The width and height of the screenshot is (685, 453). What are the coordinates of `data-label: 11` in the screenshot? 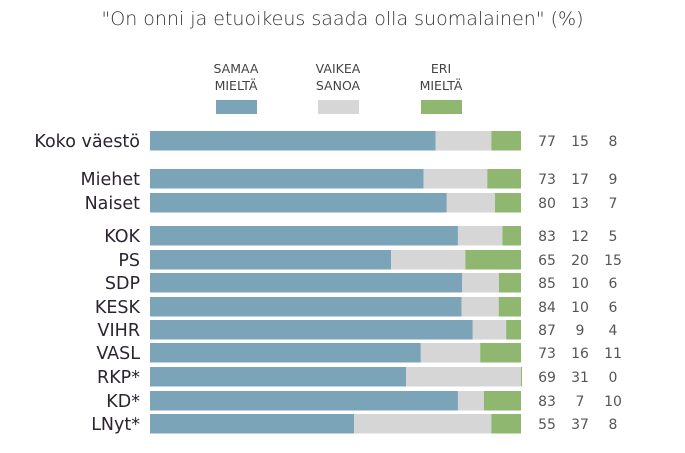 It's located at (613, 354).